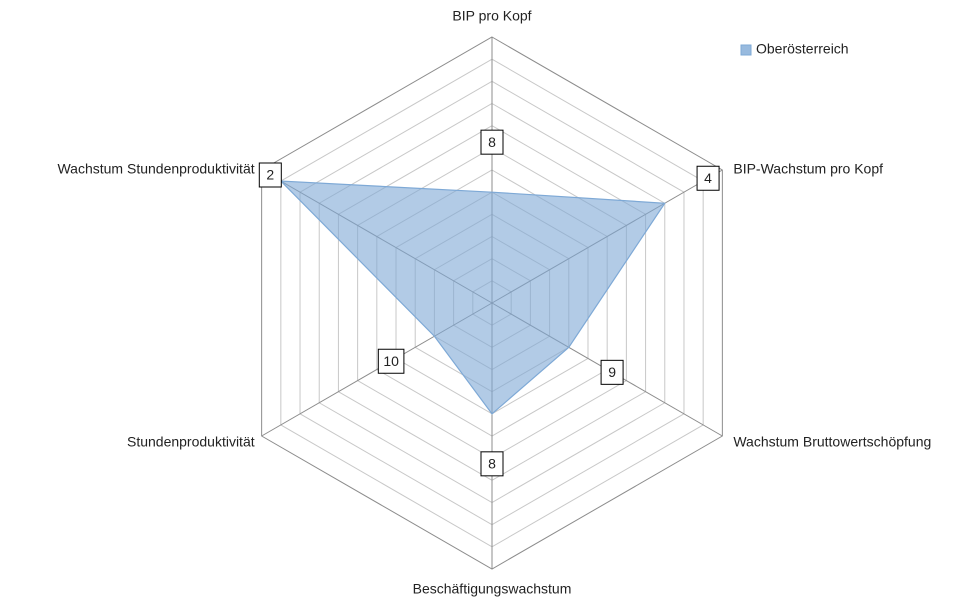  I want to click on data-label-text: 10, so click(391, 361).